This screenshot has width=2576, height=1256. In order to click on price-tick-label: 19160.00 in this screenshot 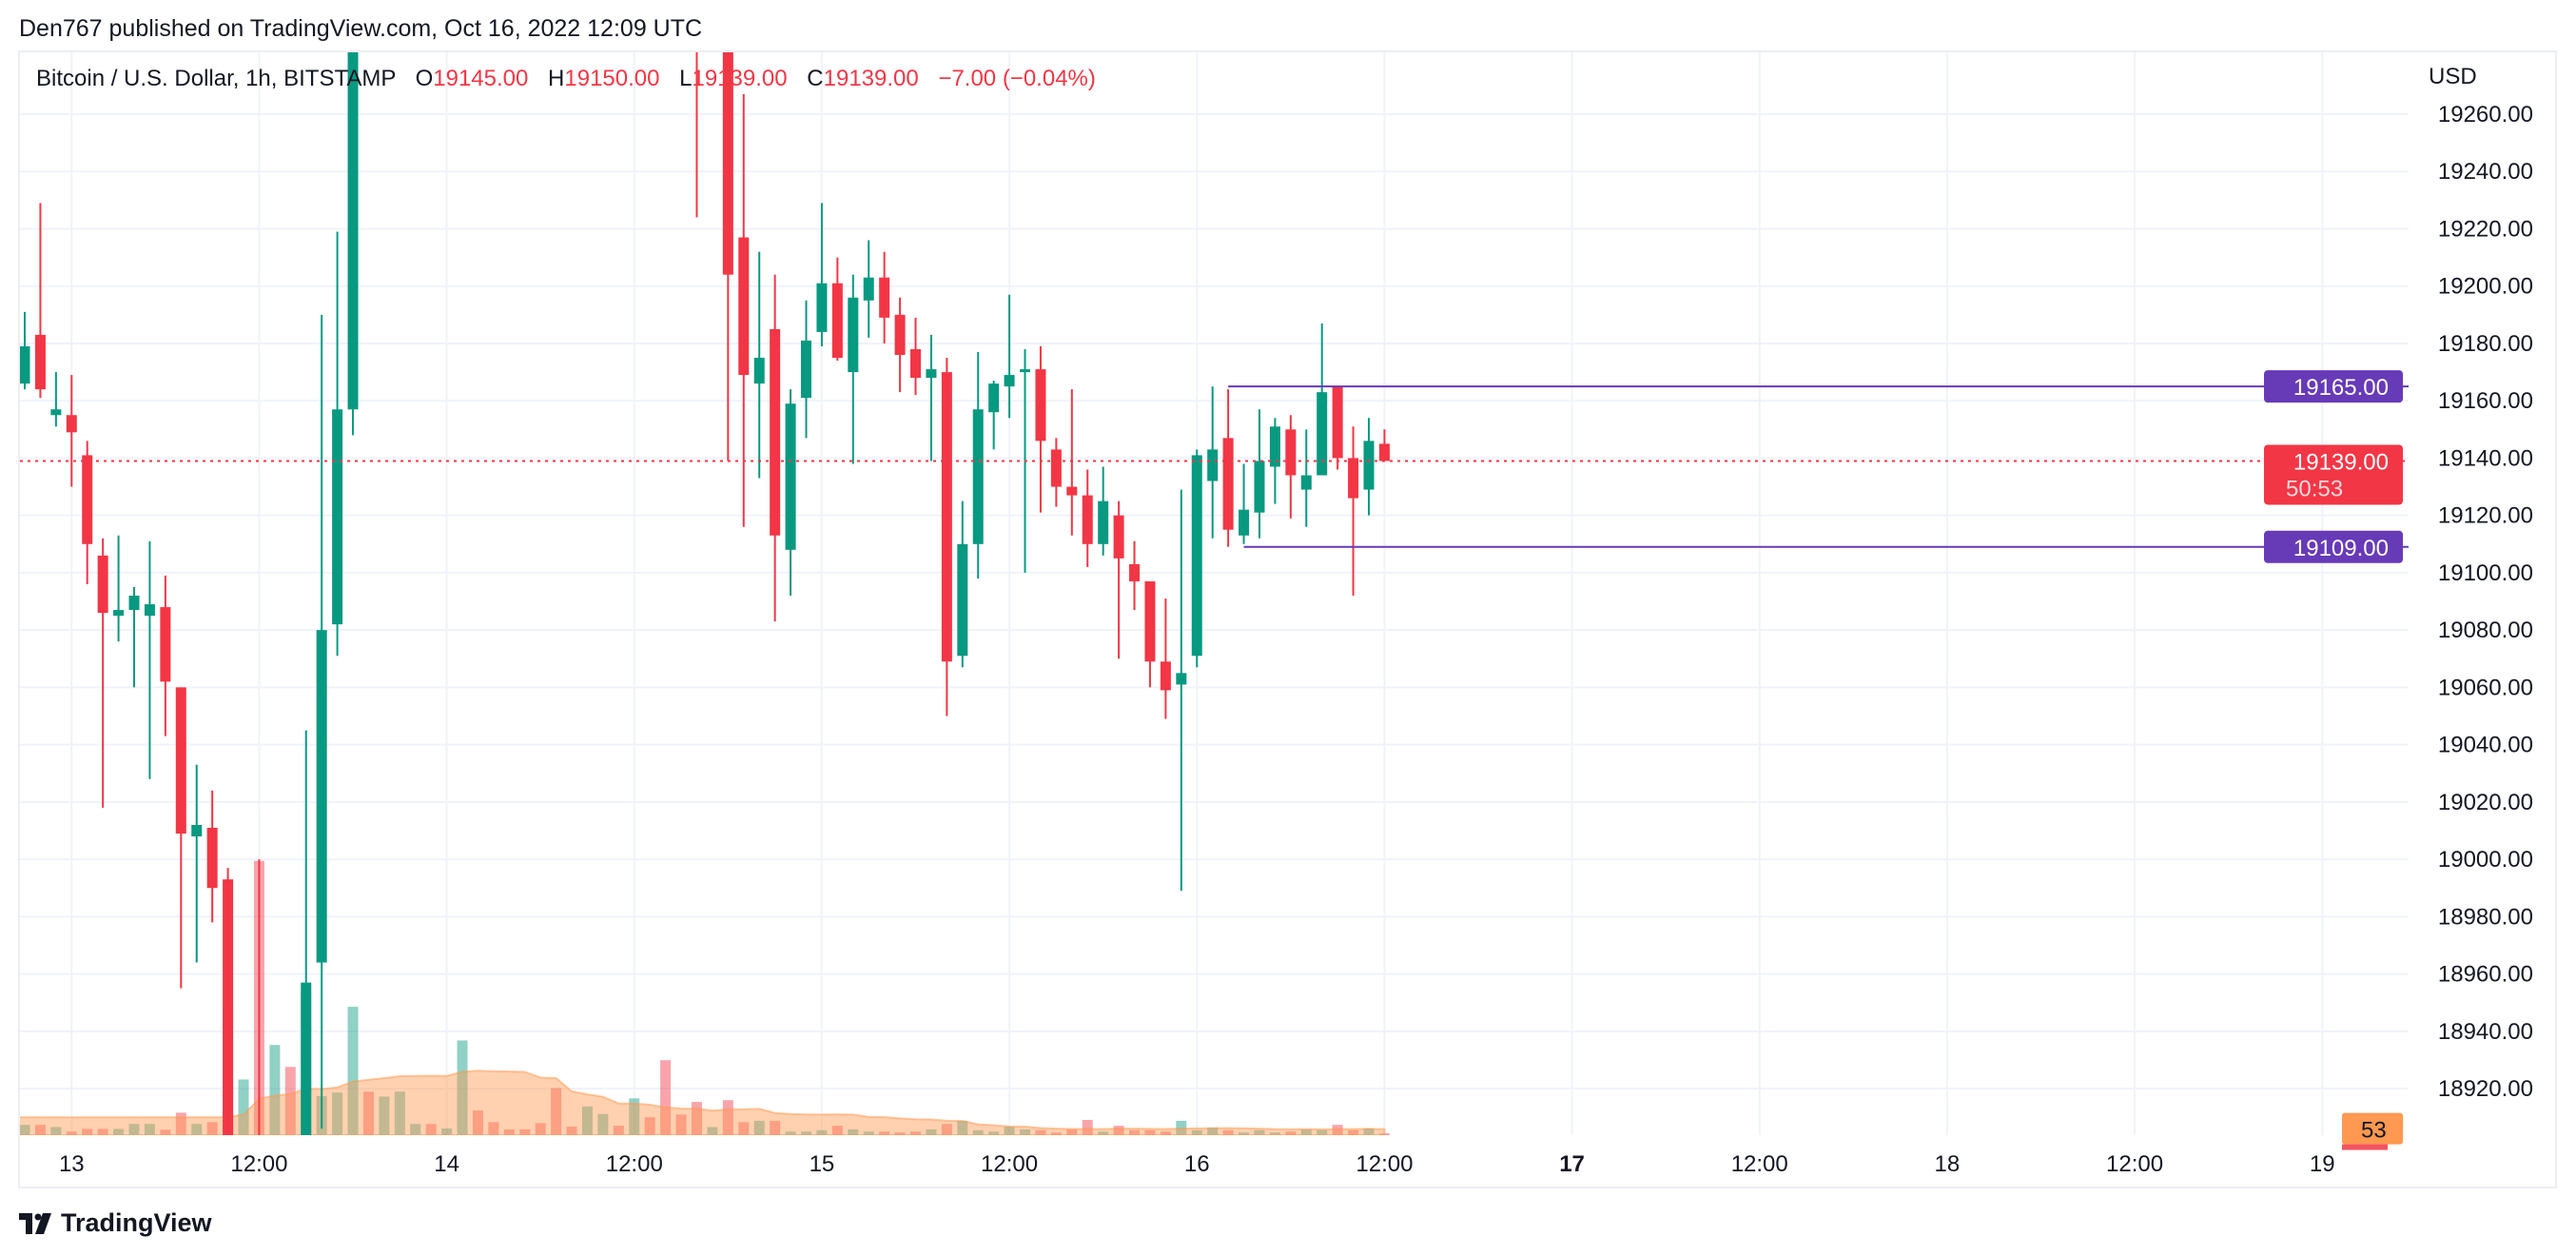, I will do `click(2485, 401)`.